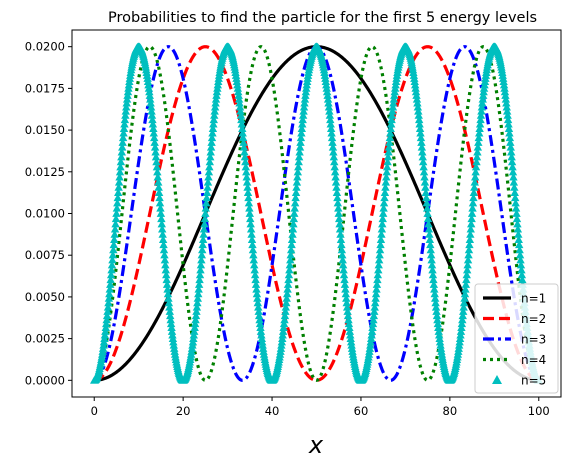  Describe the element at coordinates (320, 407) in the screenshot. I see `x-axis: 0 20 40 60 80 100` at that location.